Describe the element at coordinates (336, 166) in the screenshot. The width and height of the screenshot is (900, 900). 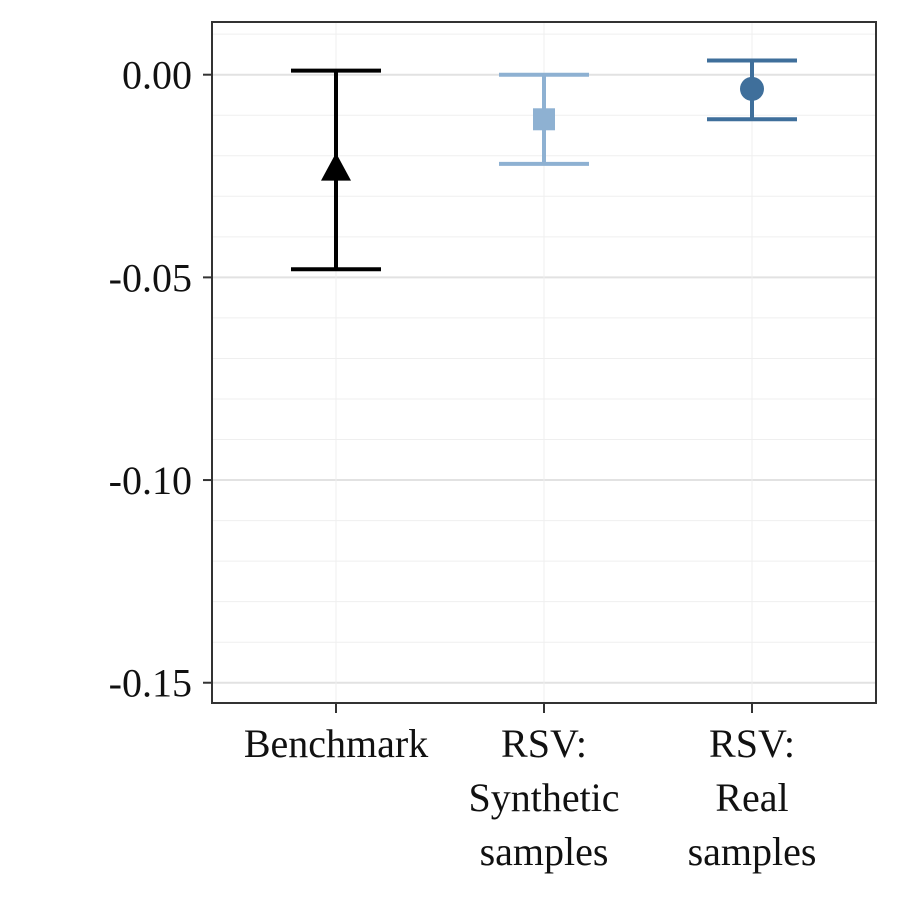
I see `point-marker-triangle` at that location.